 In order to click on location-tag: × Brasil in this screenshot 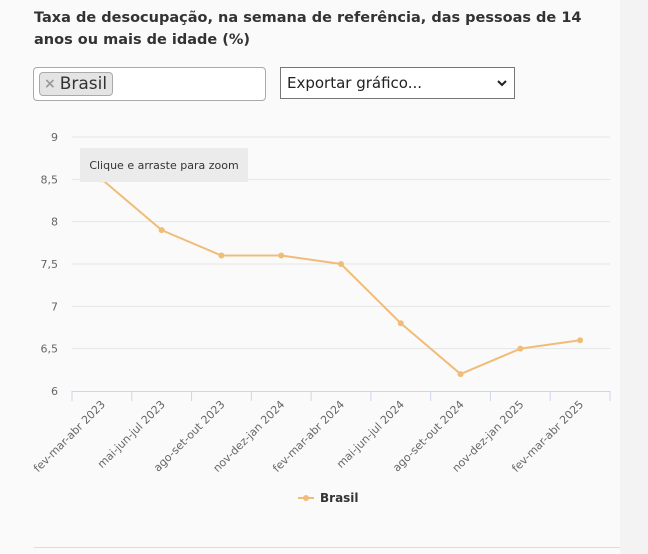, I will do `click(76, 84)`.